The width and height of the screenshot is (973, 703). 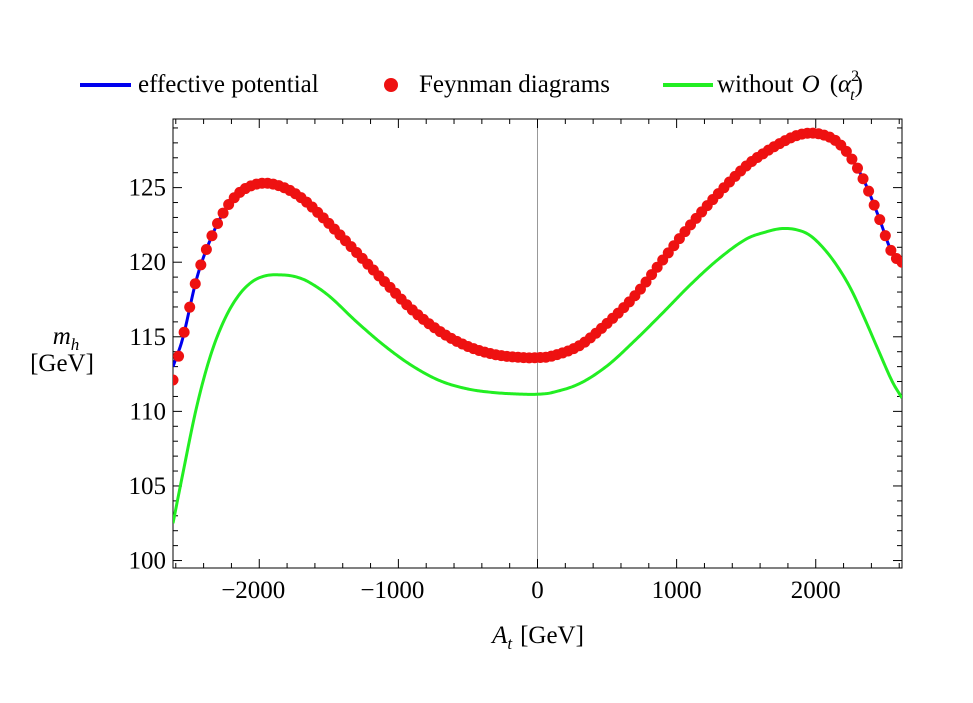 I want to click on legend-label-o-symbol: O, so click(x=811, y=84).